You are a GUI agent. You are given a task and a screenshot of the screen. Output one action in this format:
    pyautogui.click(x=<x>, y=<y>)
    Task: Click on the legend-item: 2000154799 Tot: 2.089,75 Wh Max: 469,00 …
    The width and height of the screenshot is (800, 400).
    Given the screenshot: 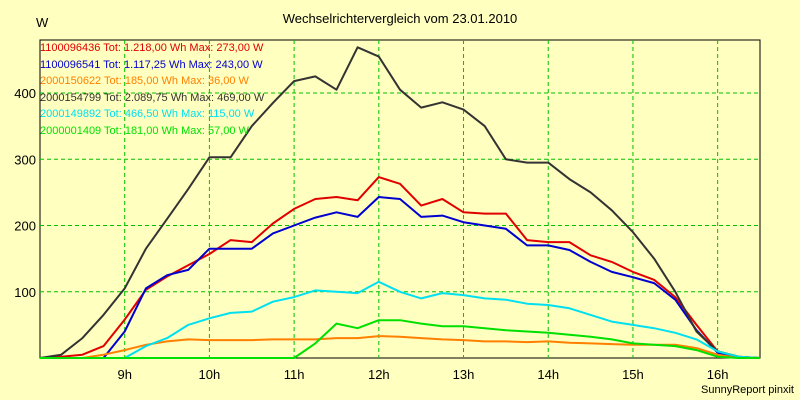 What is the action you would take?
    pyautogui.click(x=152, y=97)
    